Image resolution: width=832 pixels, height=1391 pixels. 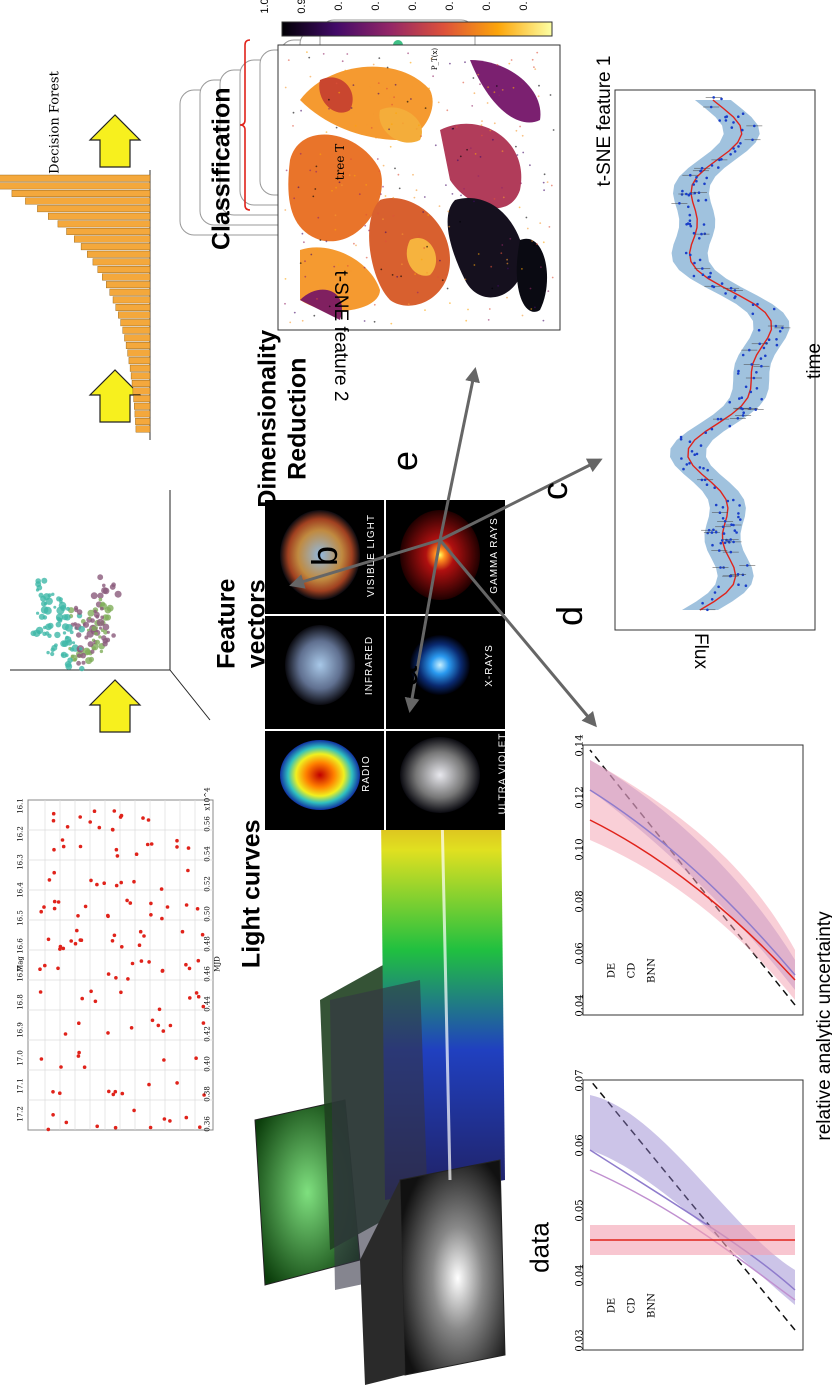 I want to click on lc-ytick: 17.2, so click(x=20, y=1114).